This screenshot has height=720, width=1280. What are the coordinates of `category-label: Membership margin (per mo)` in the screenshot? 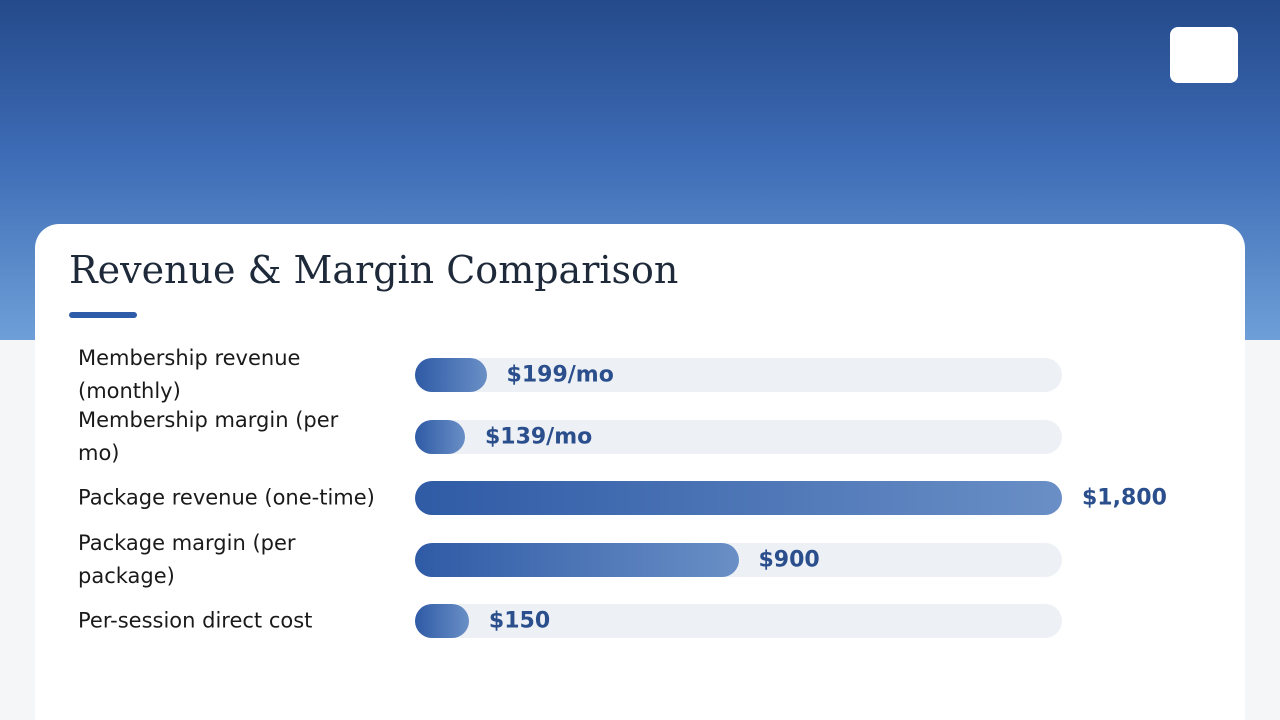 It's located at (208, 436).